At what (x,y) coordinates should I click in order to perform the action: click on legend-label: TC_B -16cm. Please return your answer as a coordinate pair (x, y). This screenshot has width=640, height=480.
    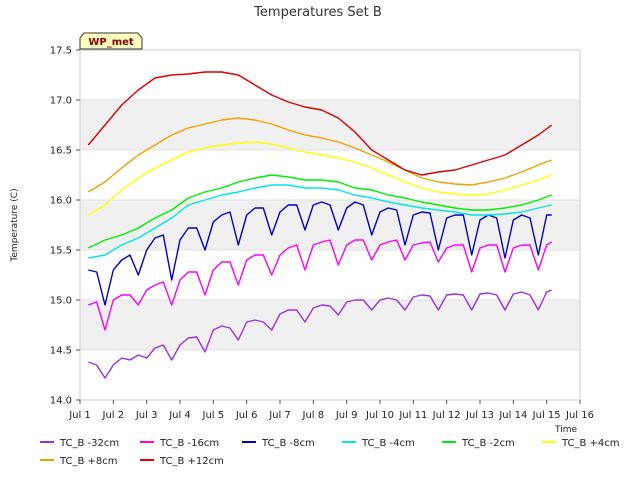
    Looking at the image, I should click on (189, 443).